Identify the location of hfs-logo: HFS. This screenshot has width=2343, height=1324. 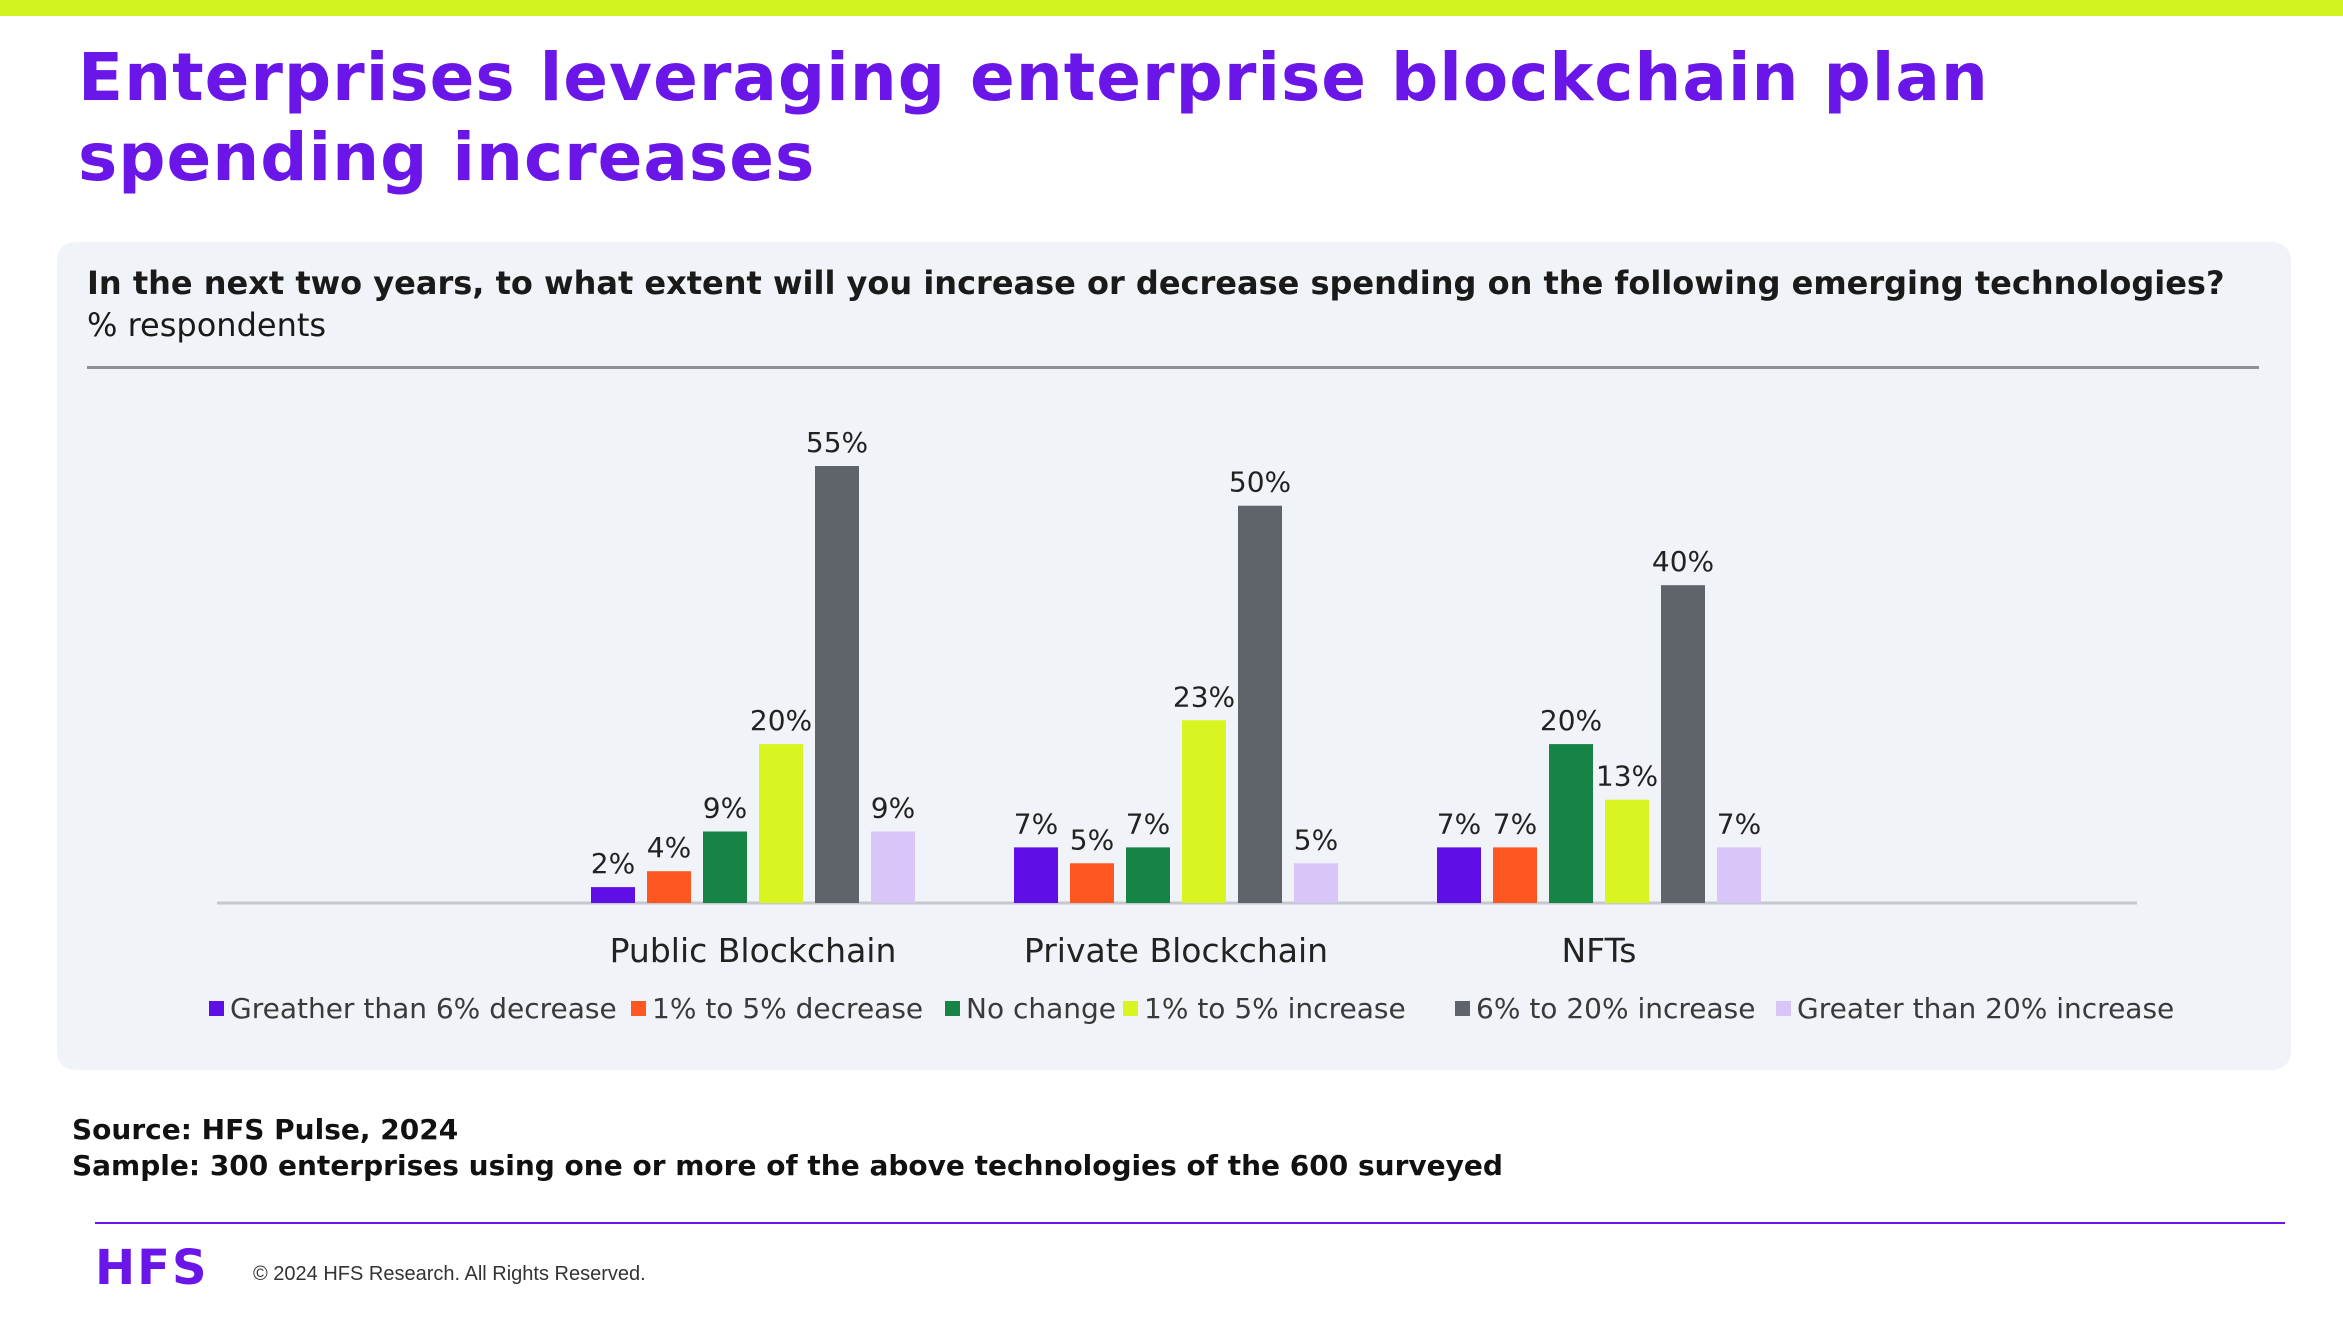
(152, 1268).